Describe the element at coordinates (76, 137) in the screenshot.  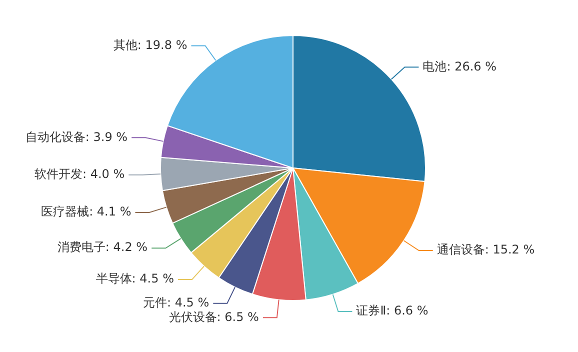
I see `slice-label: 自动化设备: 3.9 %` at that location.